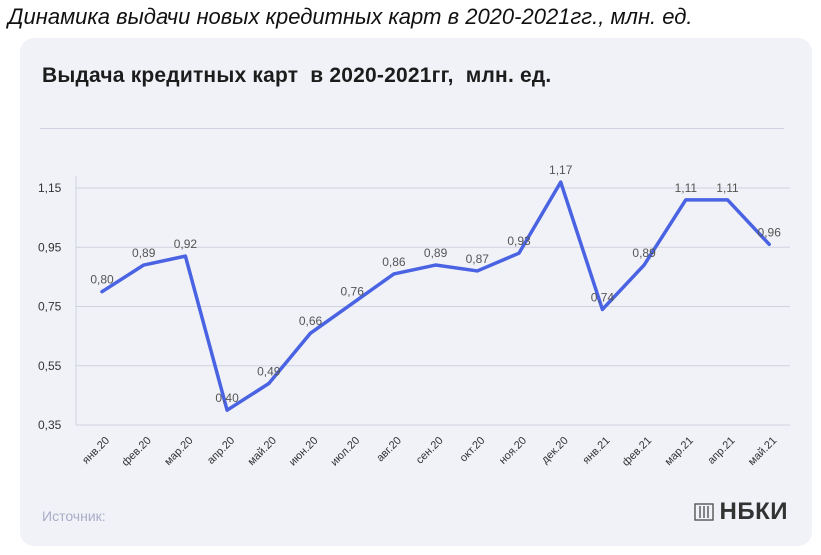  I want to click on y-tick-label: 0,95, so click(50, 247).